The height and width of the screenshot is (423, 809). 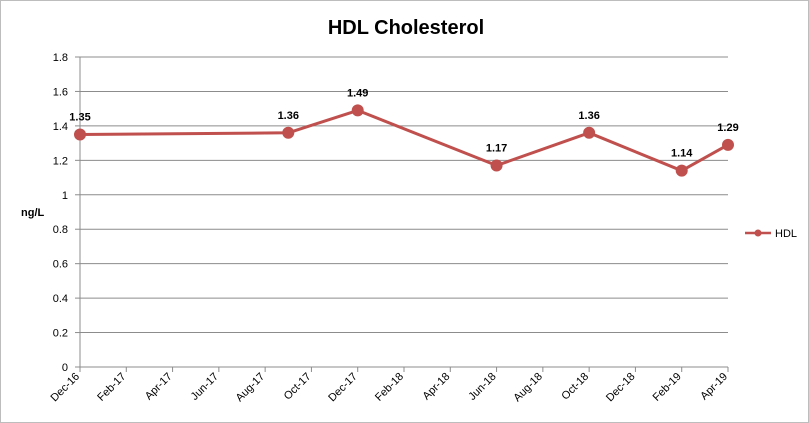 What do you see at coordinates (60, 334) in the screenshot?
I see `y-tick-label: 0.2` at bounding box center [60, 334].